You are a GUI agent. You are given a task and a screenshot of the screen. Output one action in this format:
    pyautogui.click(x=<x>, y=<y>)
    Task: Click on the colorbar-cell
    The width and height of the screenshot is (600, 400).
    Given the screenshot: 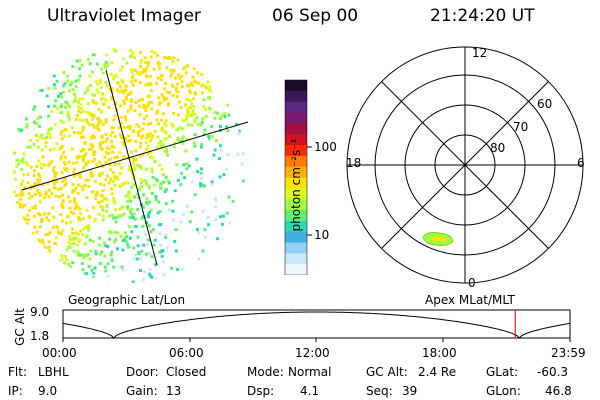 What is the action you would take?
    pyautogui.click(x=296, y=194)
    